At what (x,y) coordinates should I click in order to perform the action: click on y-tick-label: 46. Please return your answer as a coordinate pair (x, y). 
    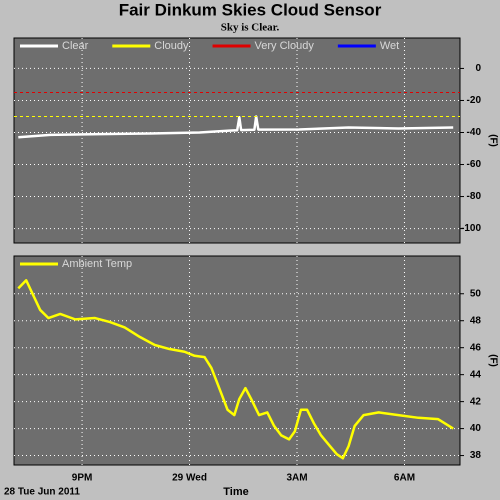
    Looking at the image, I should click on (476, 347).